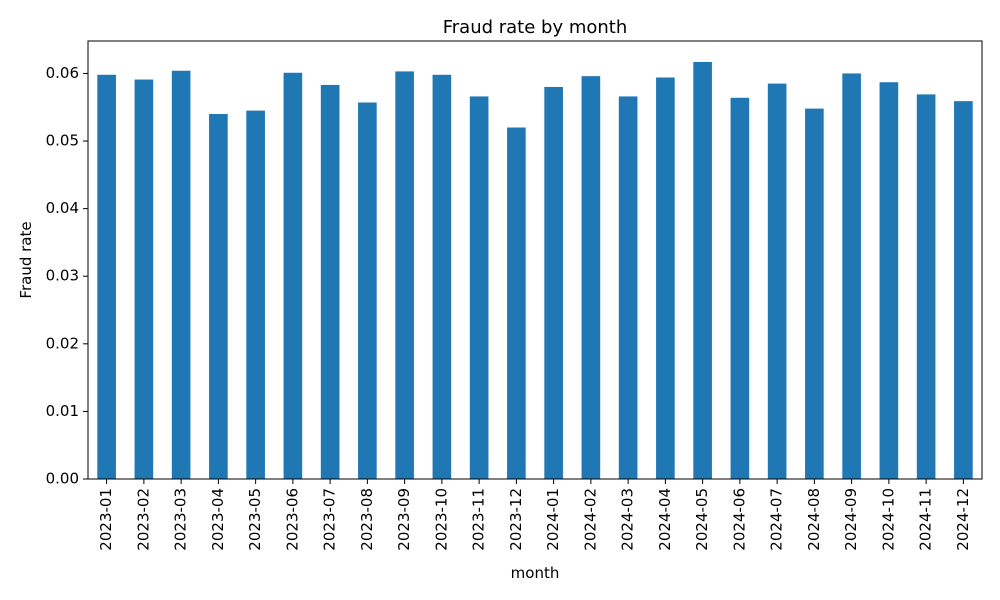 The image size is (1000, 600). I want to click on x-tick-label: 2023-10, so click(441, 519).